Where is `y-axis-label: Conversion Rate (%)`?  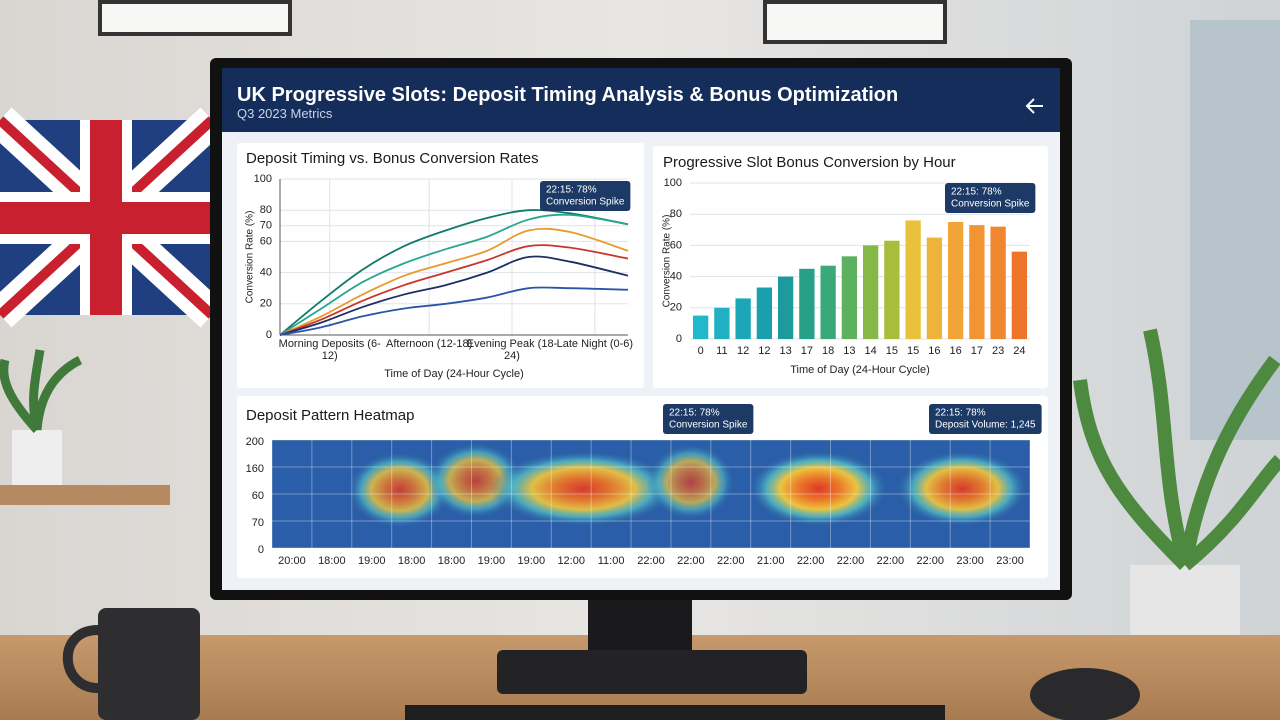 y-axis-label: Conversion Rate (%) is located at coordinates (250, 257).